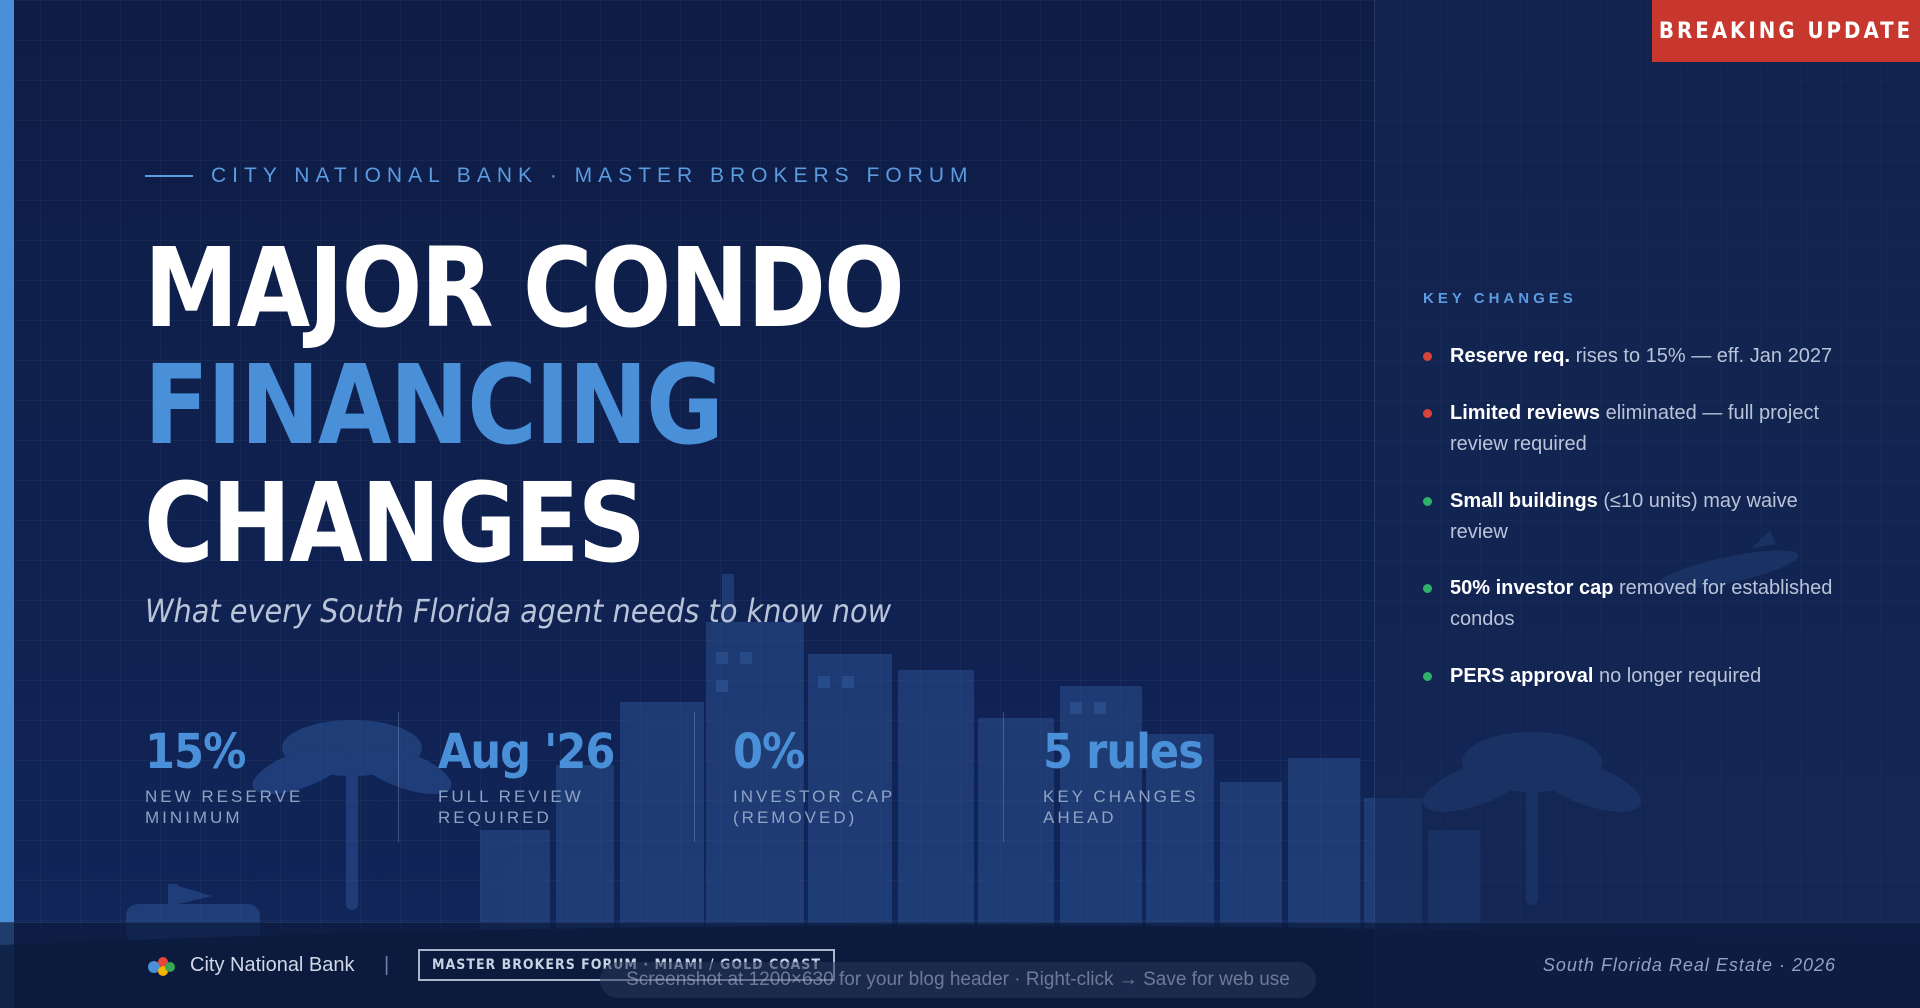 This screenshot has height=1008, width=1920. I want to click on stat-label: INVESTOR CAP (REMOVED), so click(814, 807).